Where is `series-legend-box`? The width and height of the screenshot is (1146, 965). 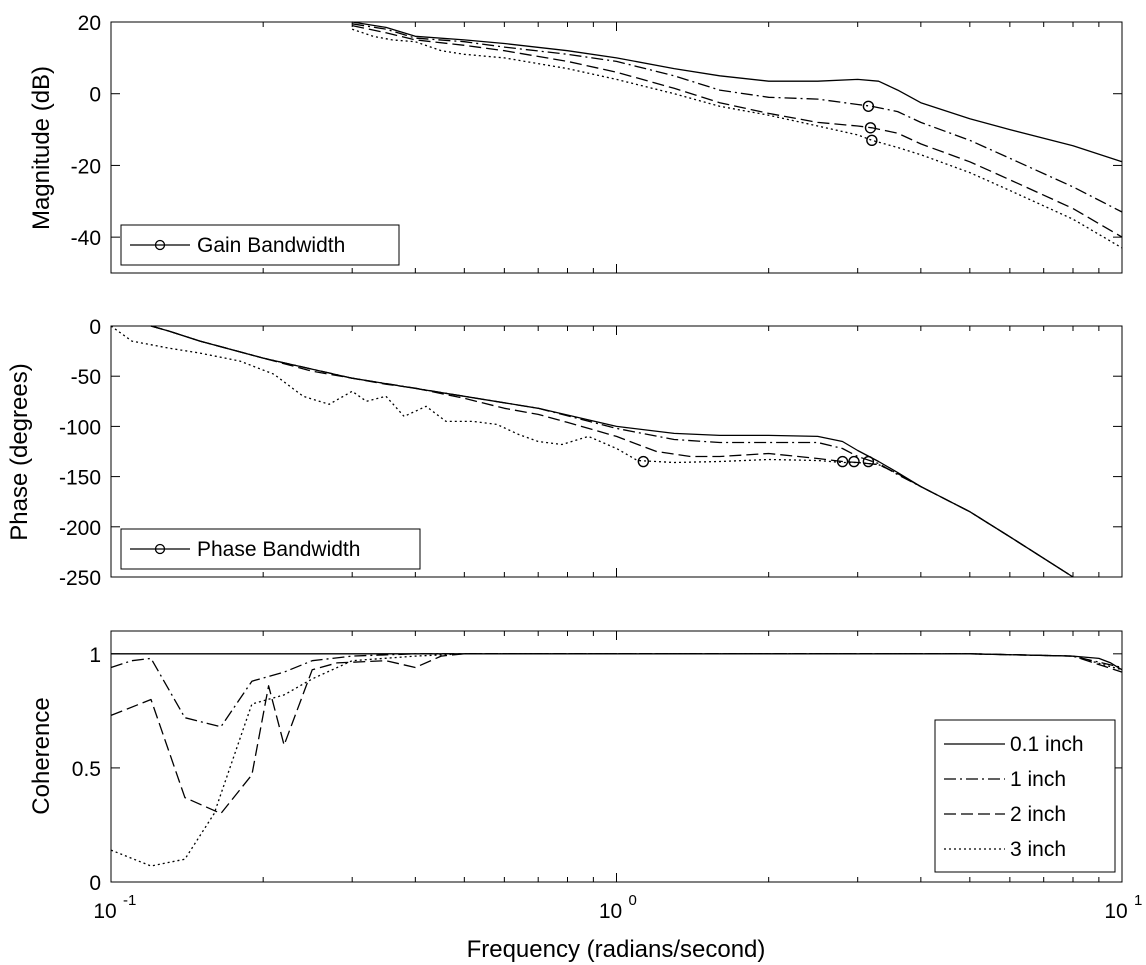 series-legend-box is located at coordinates (1025, 796).